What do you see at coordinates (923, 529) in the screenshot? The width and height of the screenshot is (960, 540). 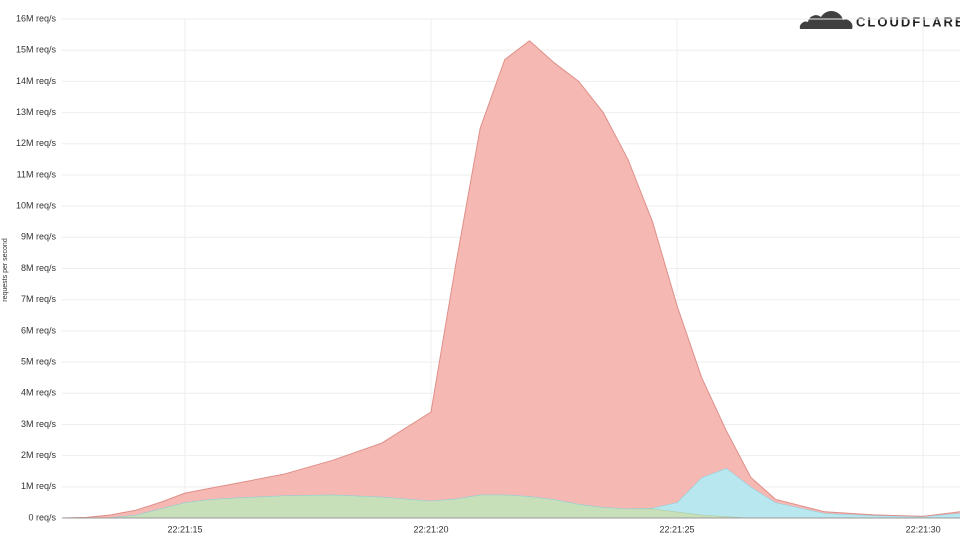 I see `x-tick-label: 22:21:30` at bounding box center [923, 529].